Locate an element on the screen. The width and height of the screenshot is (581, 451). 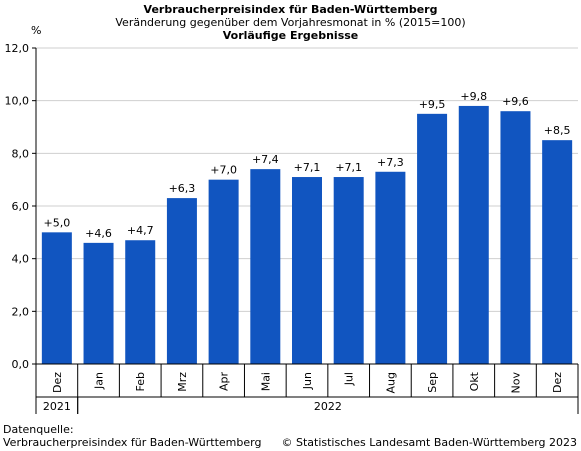
x-tick-label: Feb is located at coordinates (140, 381).